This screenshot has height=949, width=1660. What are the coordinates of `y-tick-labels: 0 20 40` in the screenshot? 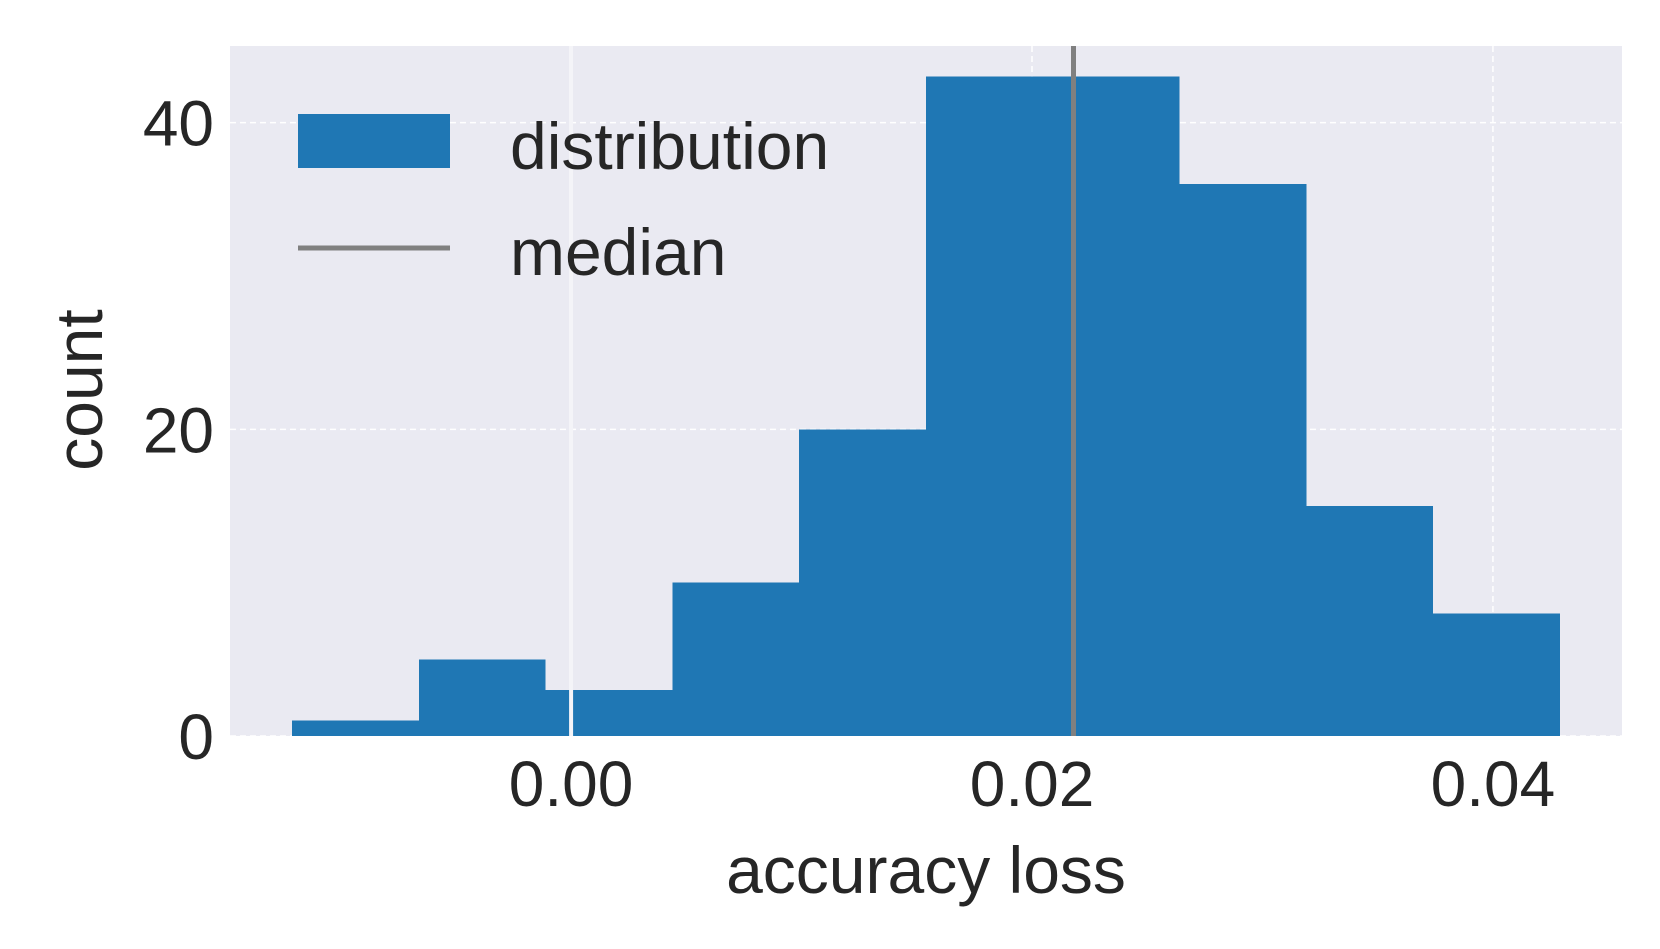 It's located at (178, 430).